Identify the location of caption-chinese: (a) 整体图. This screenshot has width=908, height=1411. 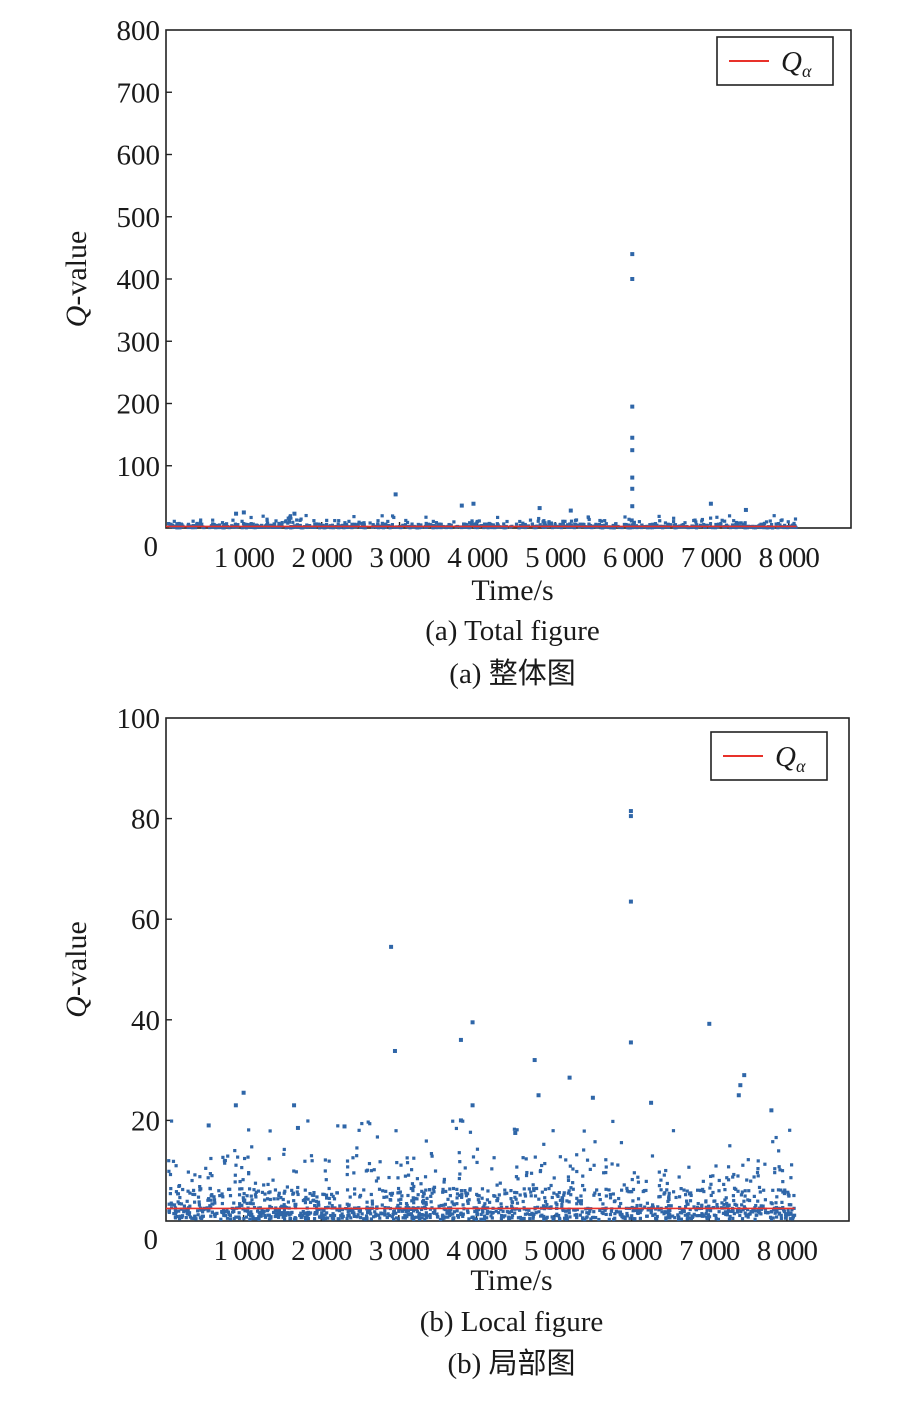
(512, 673).